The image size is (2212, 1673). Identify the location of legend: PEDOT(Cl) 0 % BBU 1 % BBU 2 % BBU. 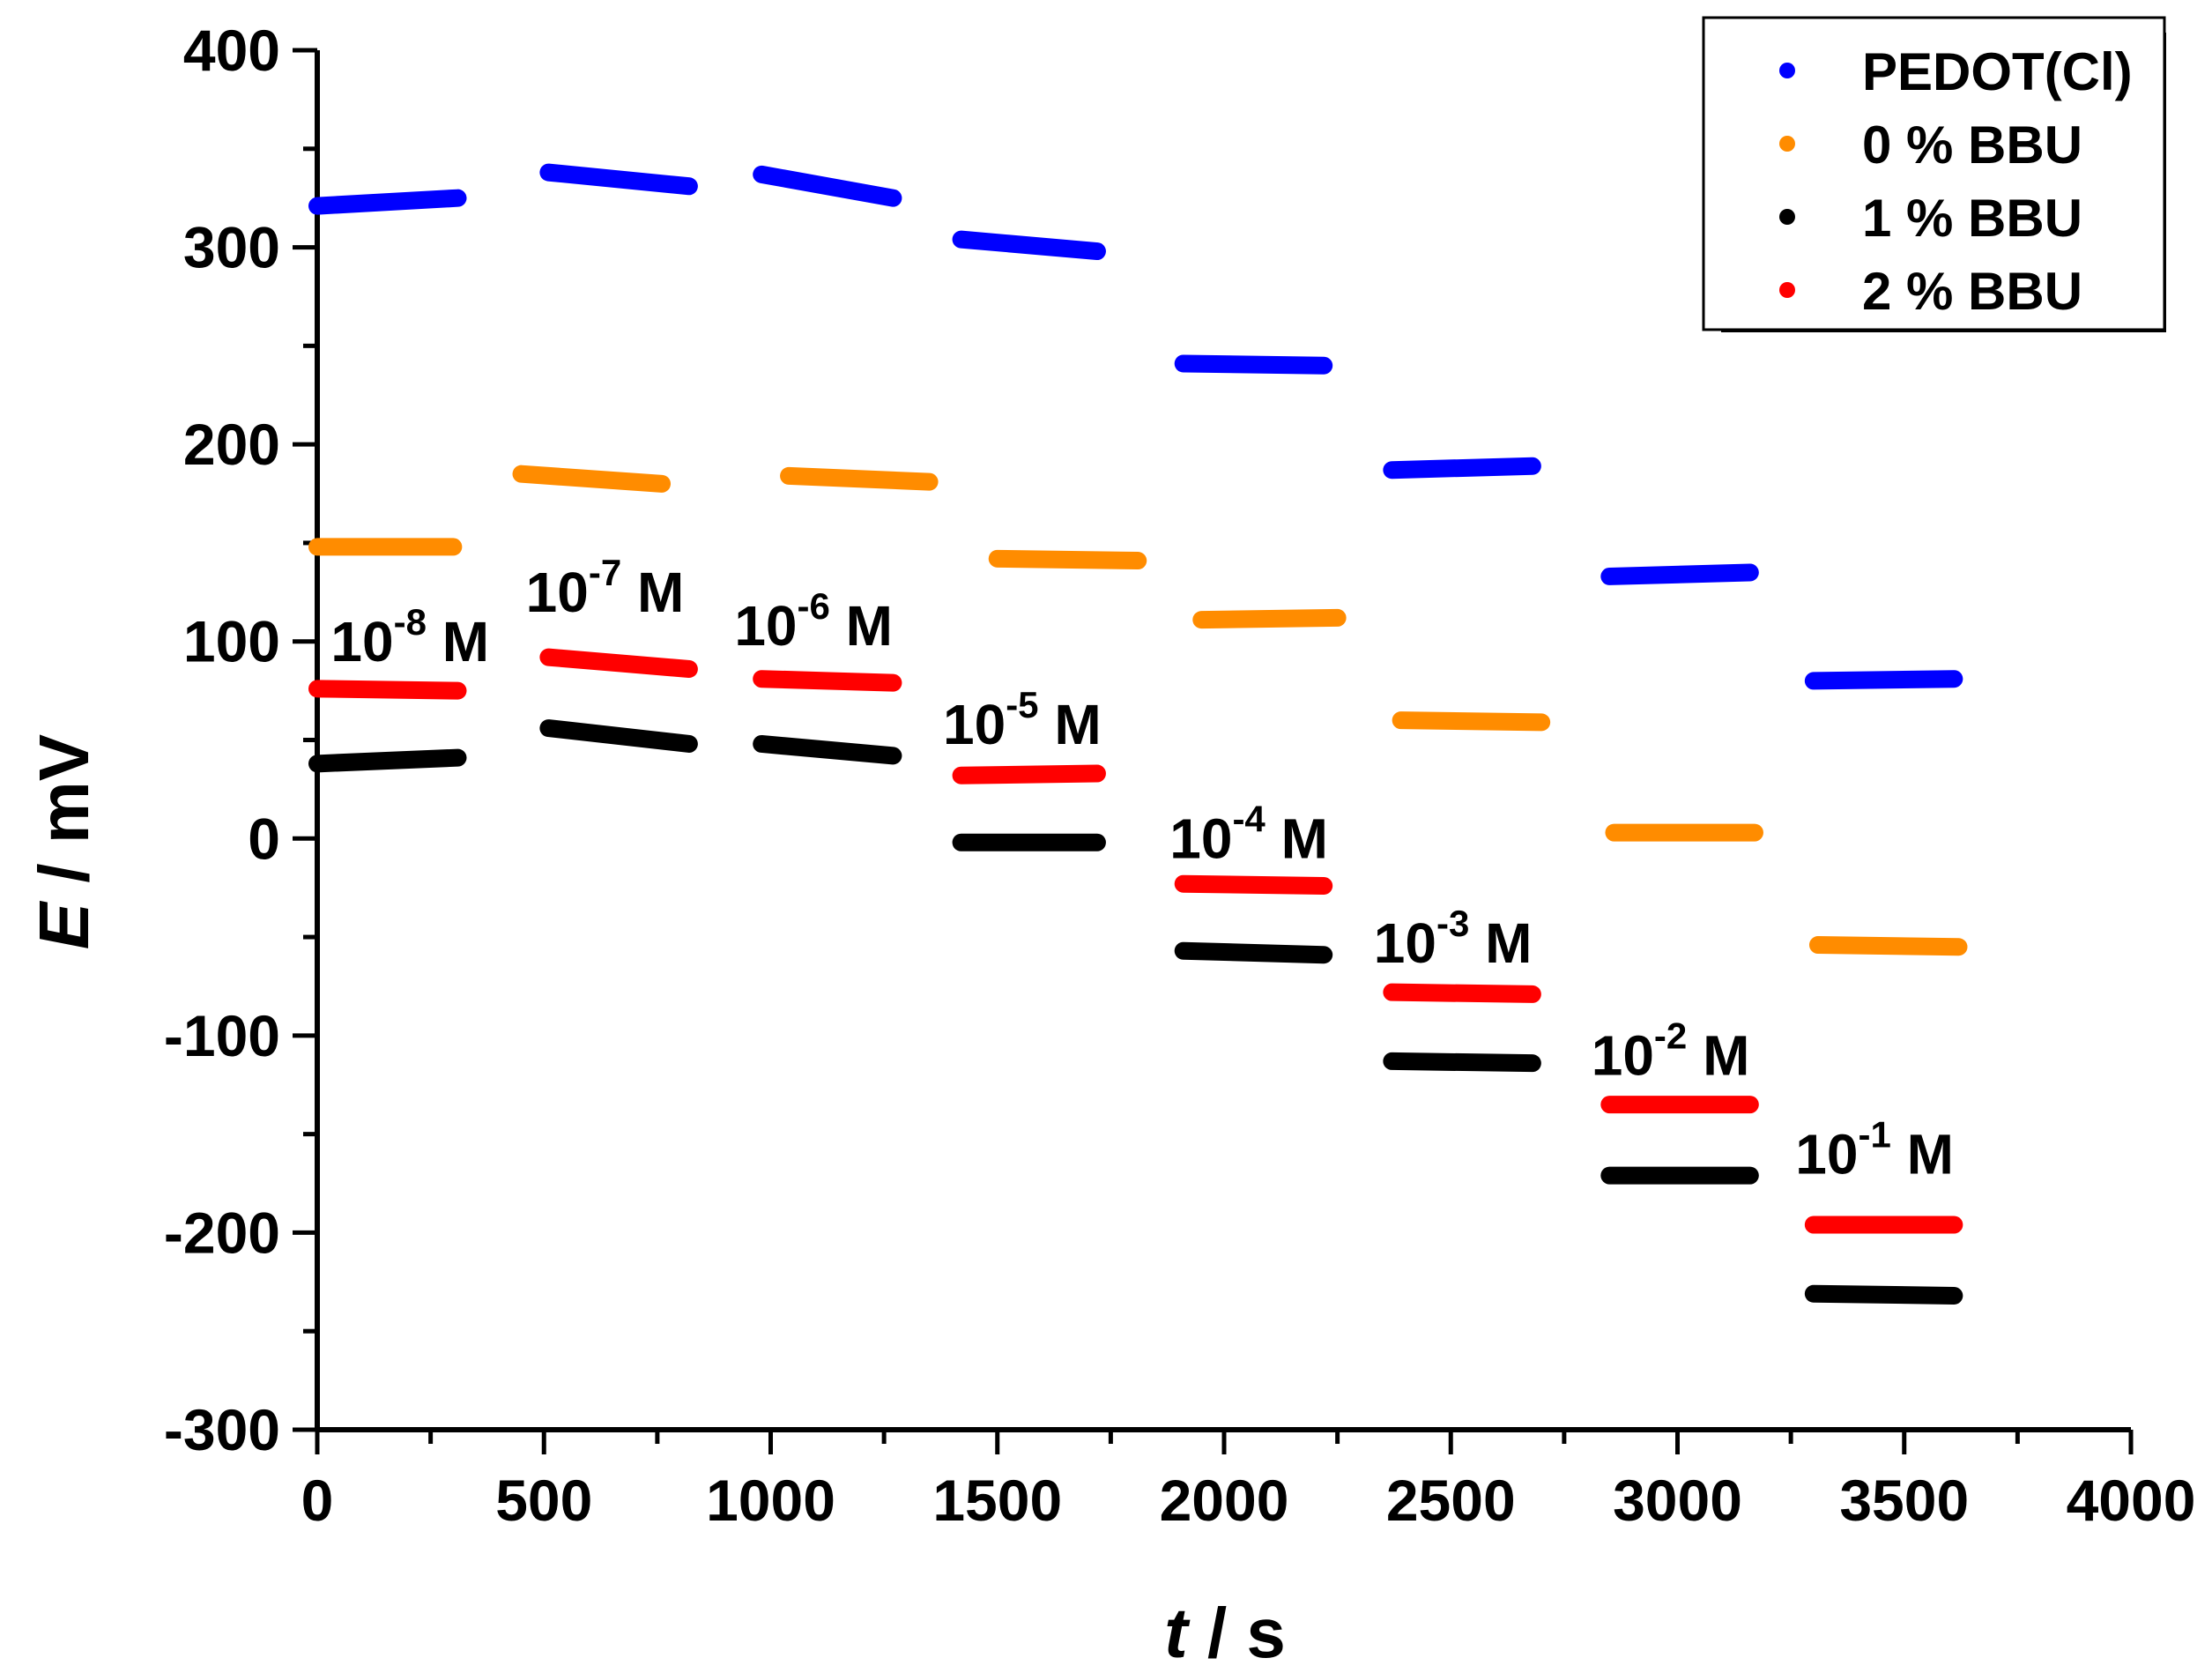
(1934, 174).